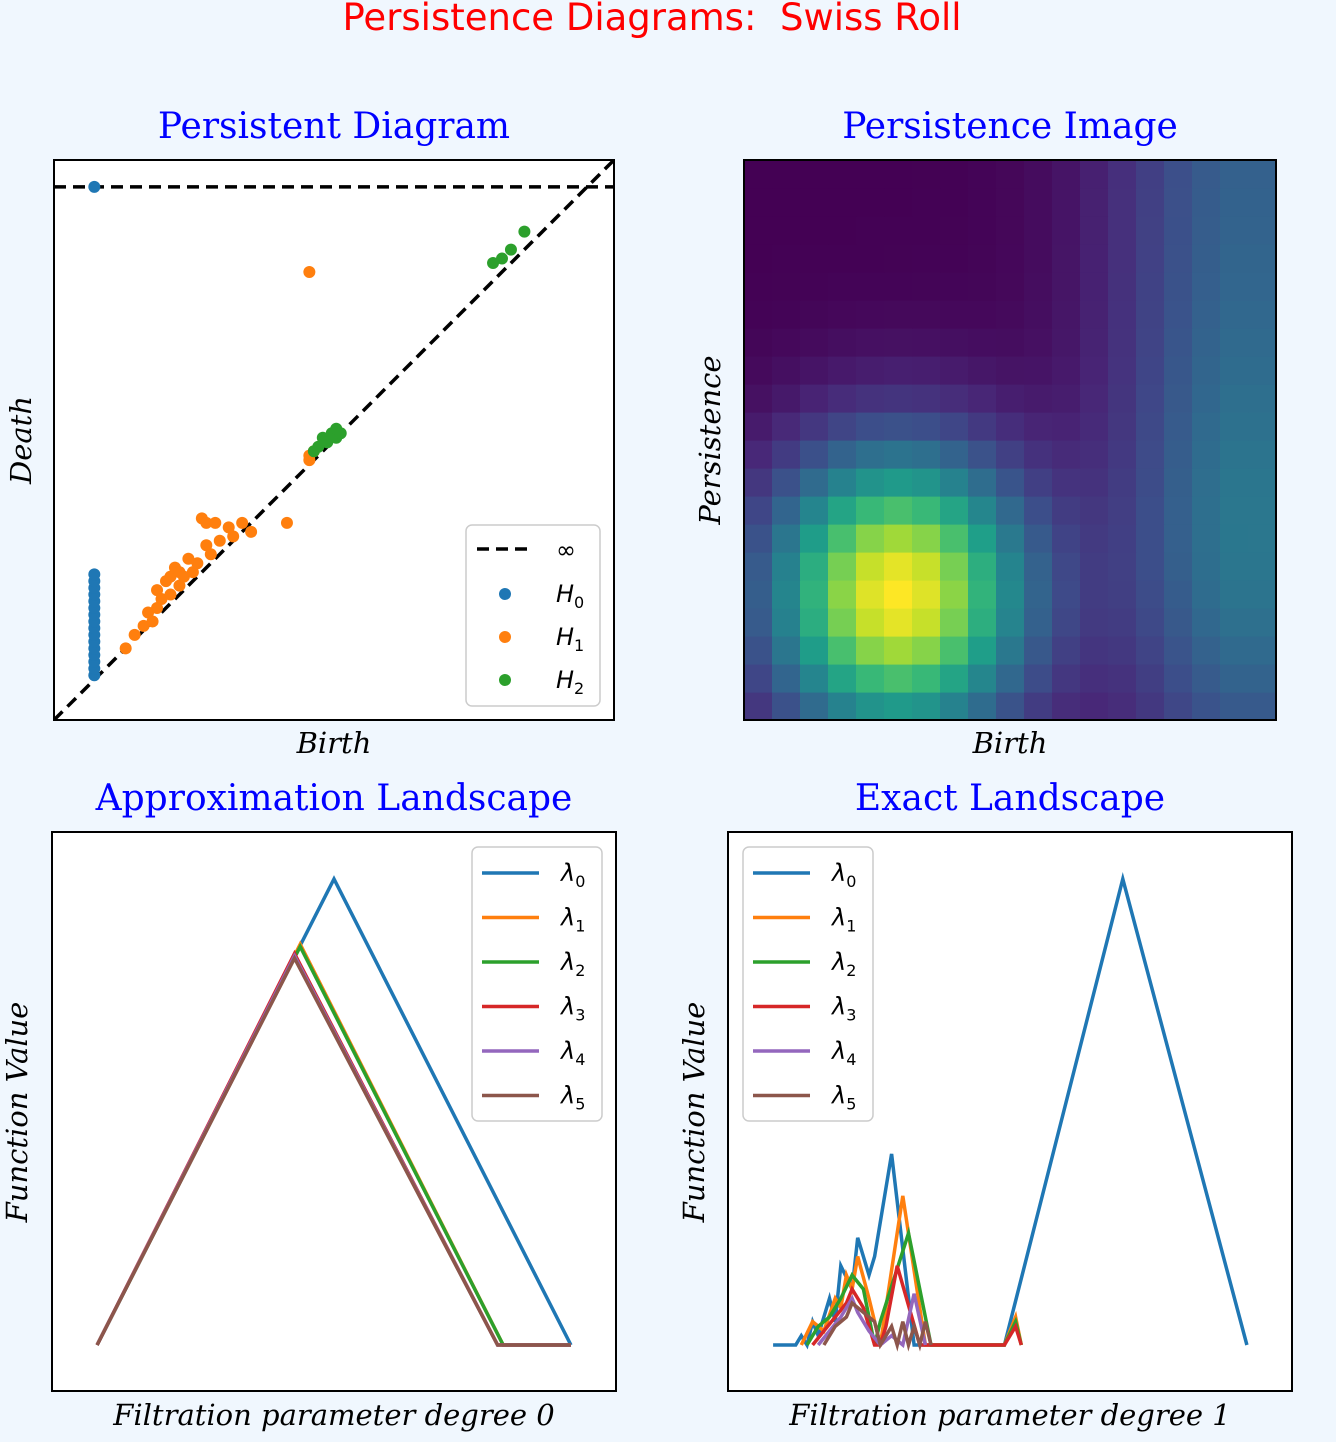 The width and height of the screenshot is (1336, 1442). Describe the element at coordinates (533, 615) in the screenshot. I see `legend-box` at that location.